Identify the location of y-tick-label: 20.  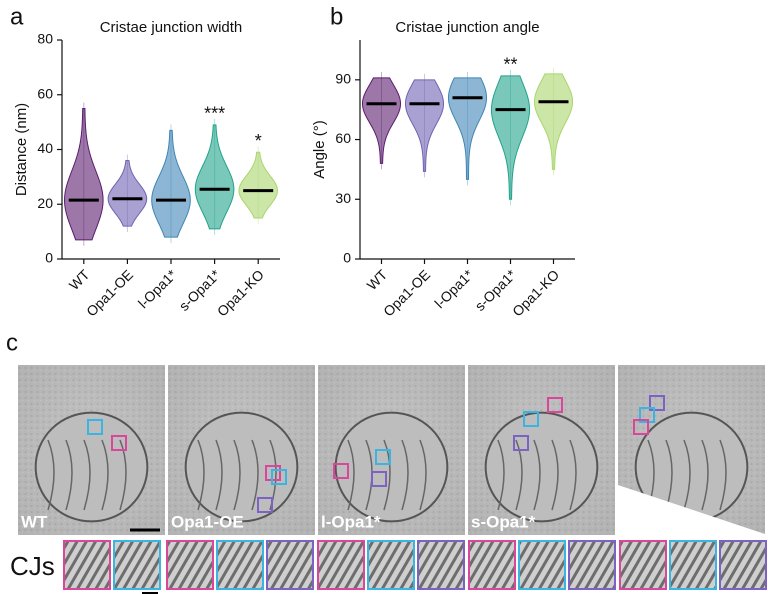
(45, 203).